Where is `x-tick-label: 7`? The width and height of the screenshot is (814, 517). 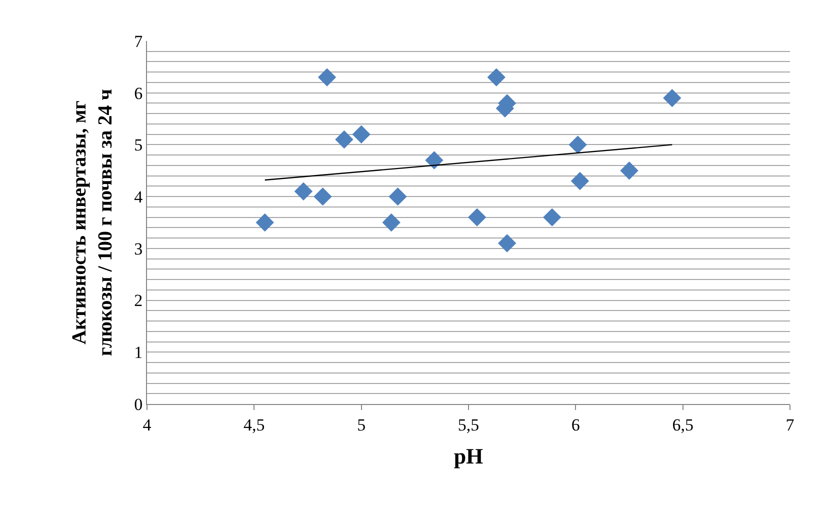 x-tick-label: 7 is located at coordinates (790, 424).